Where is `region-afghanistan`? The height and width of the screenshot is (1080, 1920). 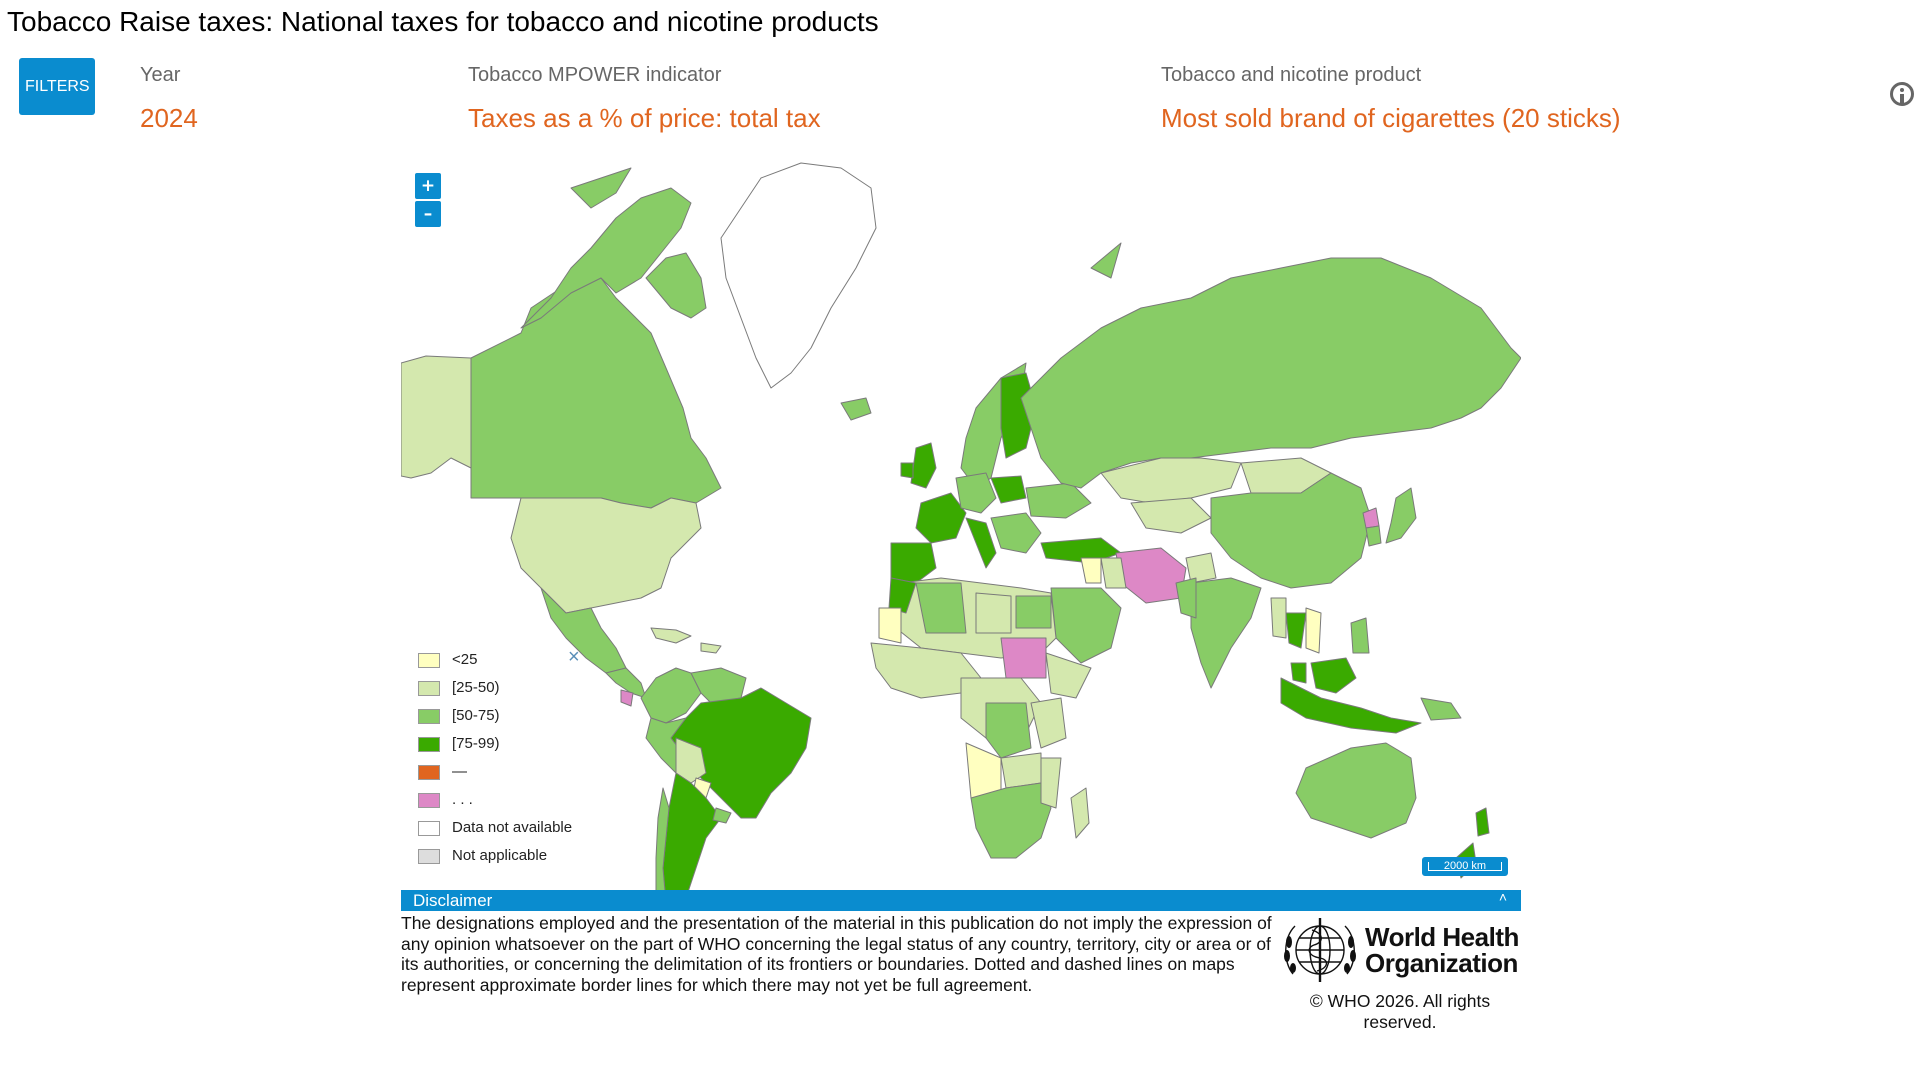 region-afghanistan is located at coordinates (1201, 568).